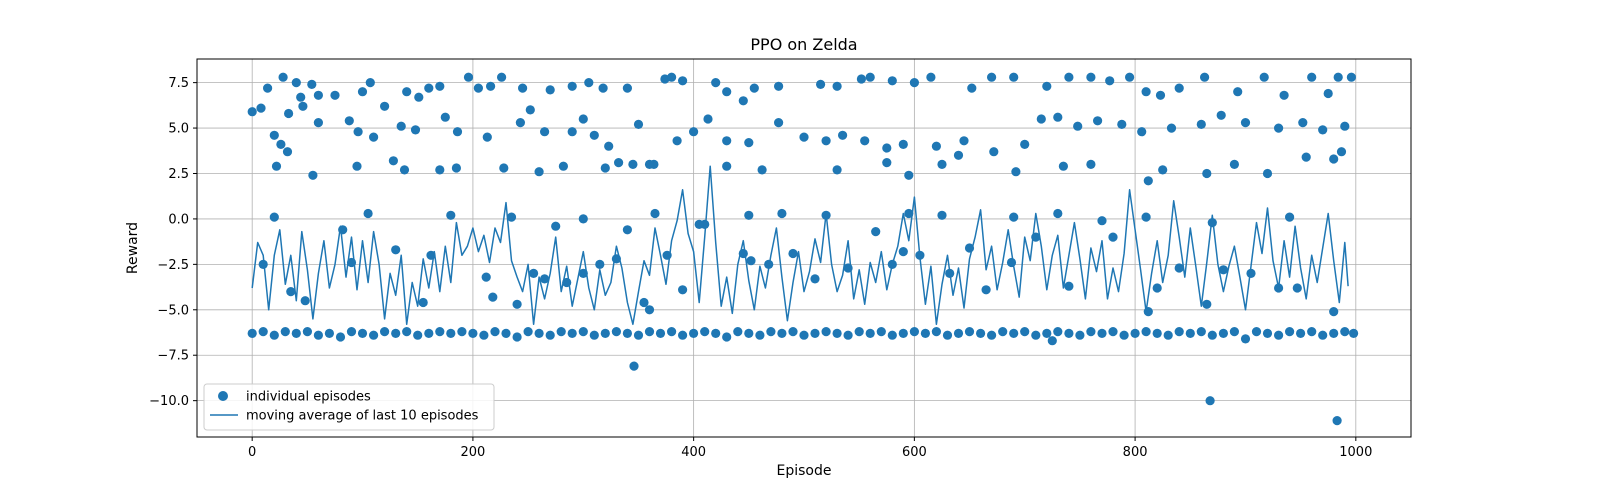 Image resolution: width=1600 pixels, height=500 pixels. I want to click on legend-marker-individual-episodes, so click(223, 396).